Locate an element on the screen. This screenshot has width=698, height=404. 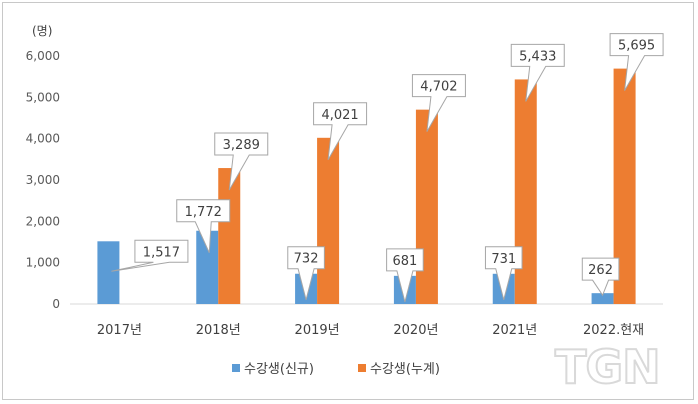
y-tick-label: 0 is located at coordinates (56, 304).